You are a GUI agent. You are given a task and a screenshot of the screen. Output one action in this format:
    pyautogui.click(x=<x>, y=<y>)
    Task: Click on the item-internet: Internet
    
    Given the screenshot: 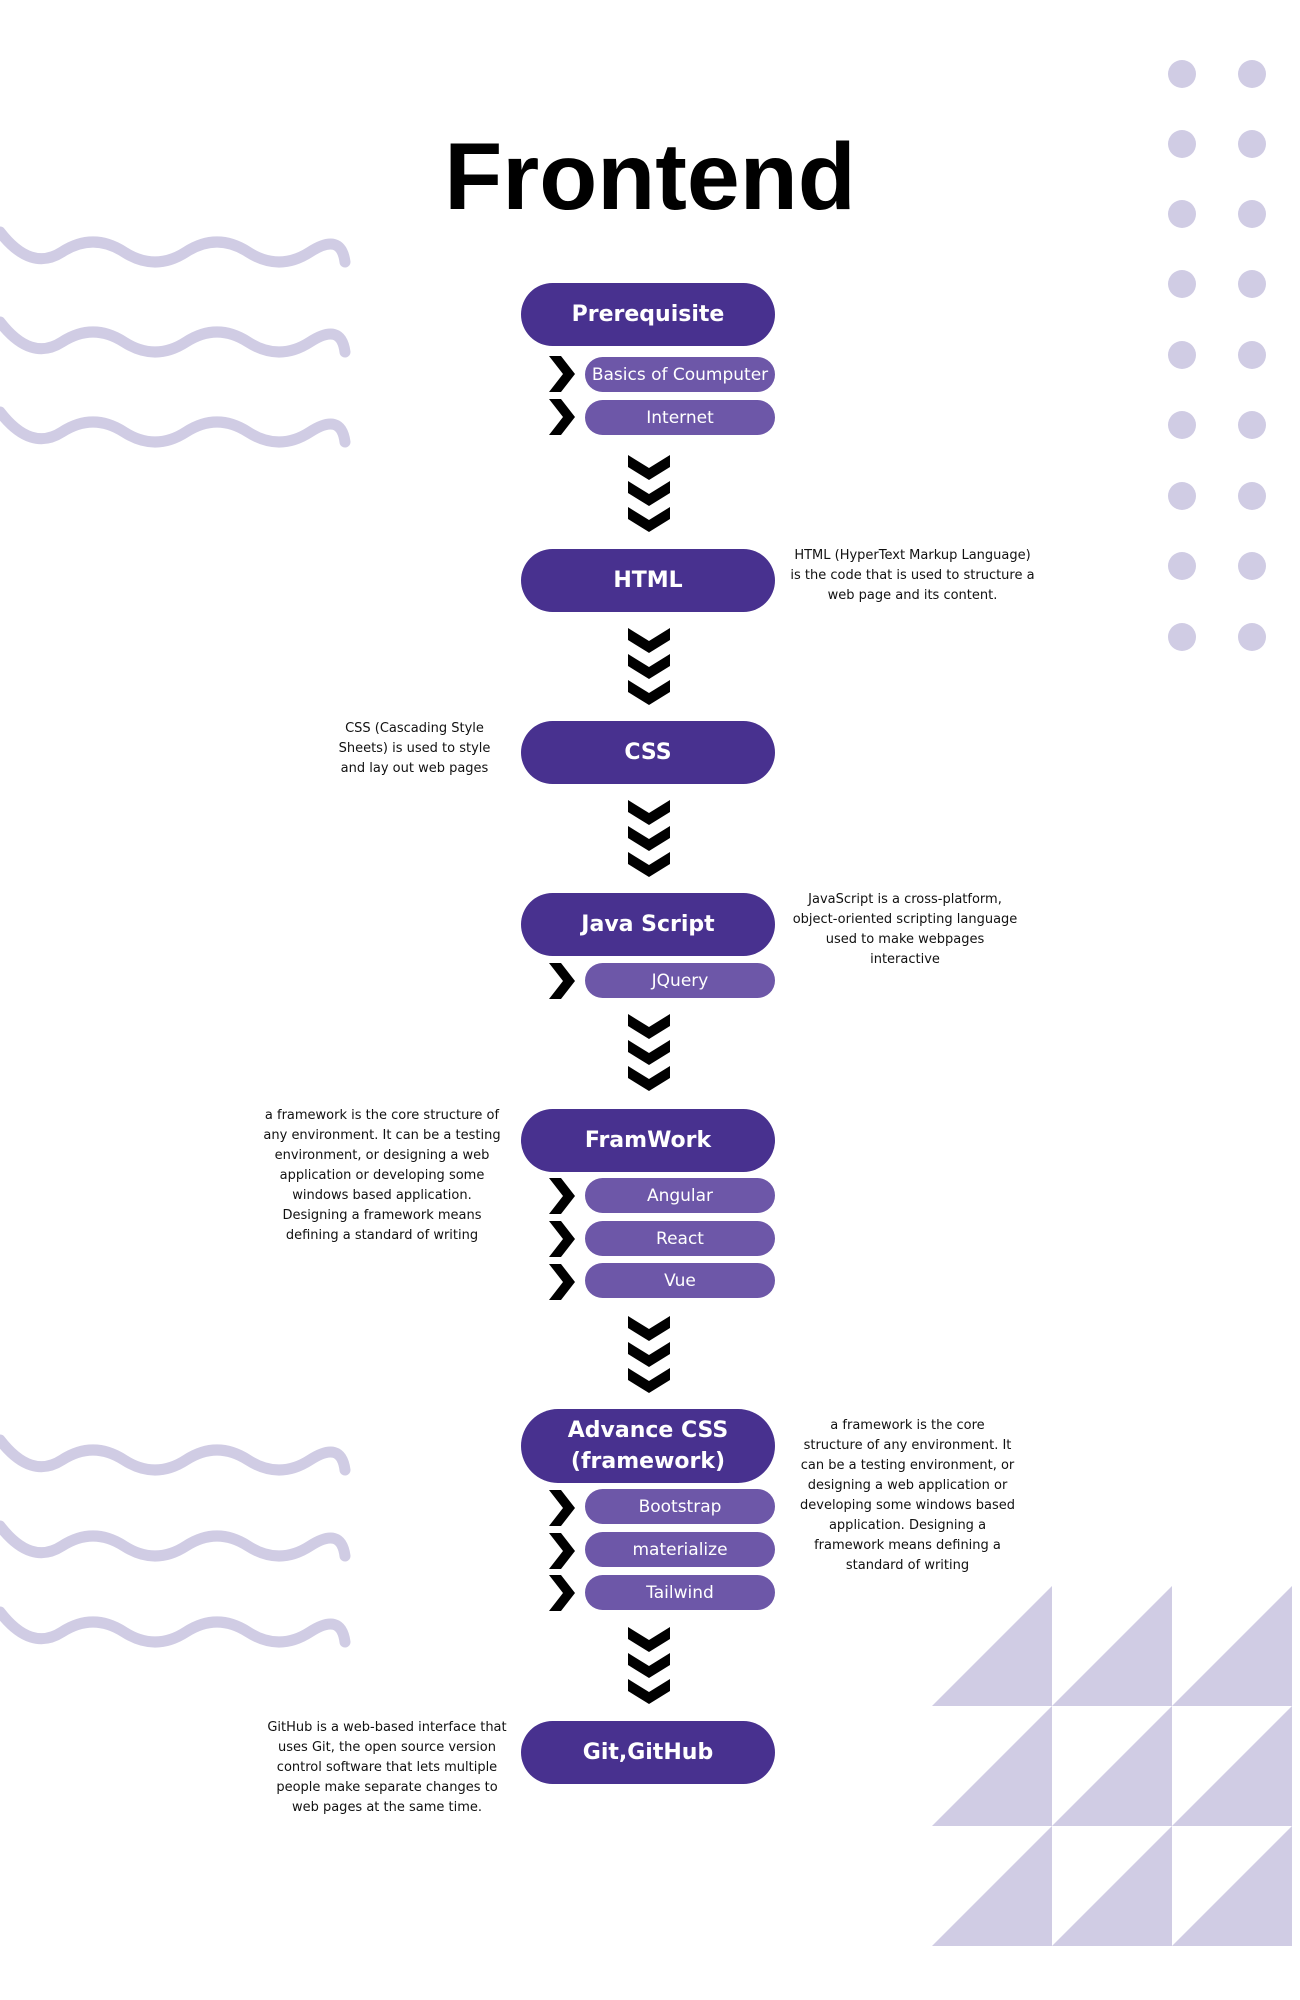 What is the action you would take?
    pyautogui.click(x=680, y=417)
    